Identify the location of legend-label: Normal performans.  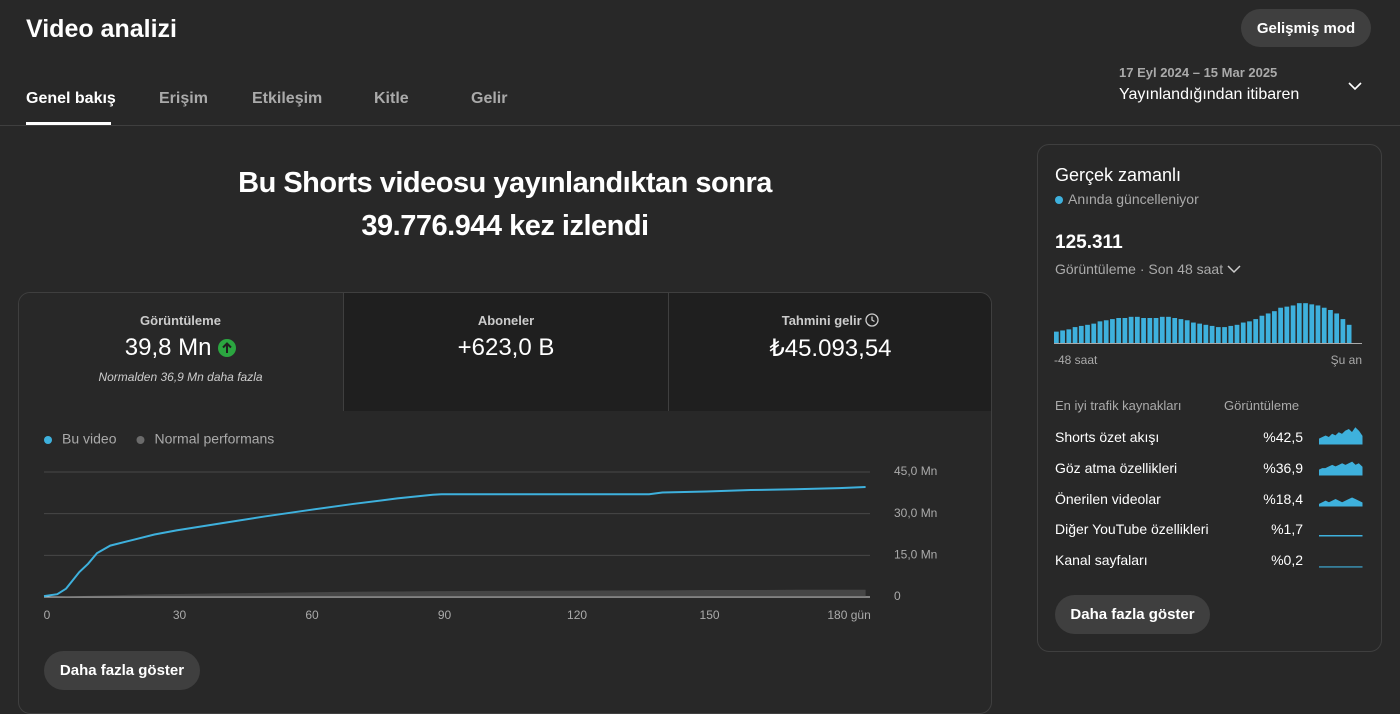
(214, 439).